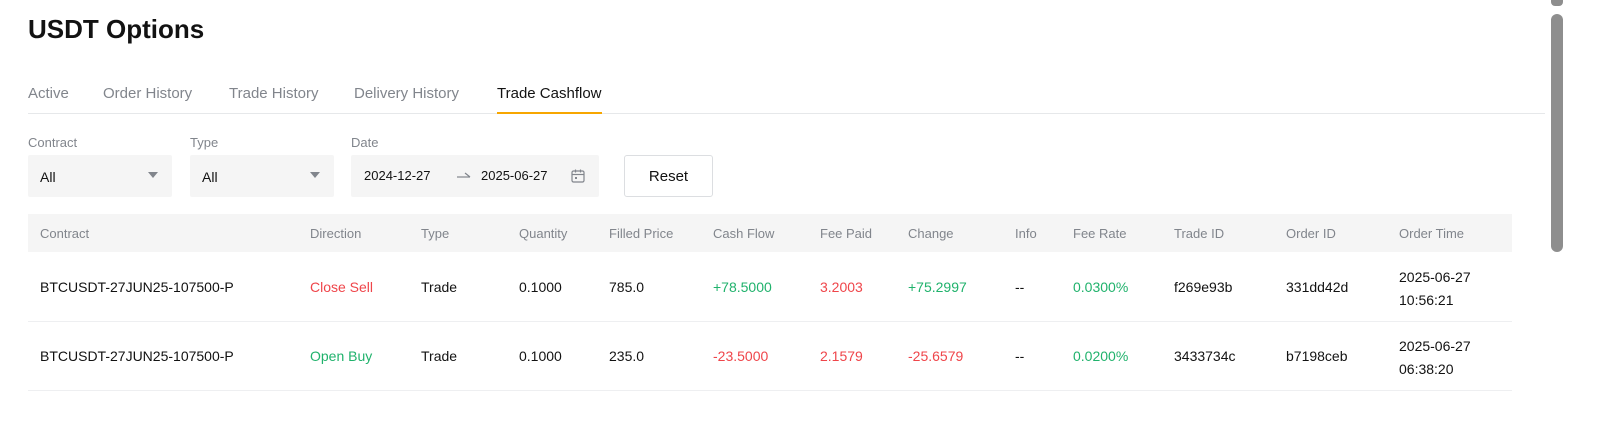 This screenshot has width=1621, height=439. I want to click on cell-trade-id: 3433734c, so click(1205, 356).